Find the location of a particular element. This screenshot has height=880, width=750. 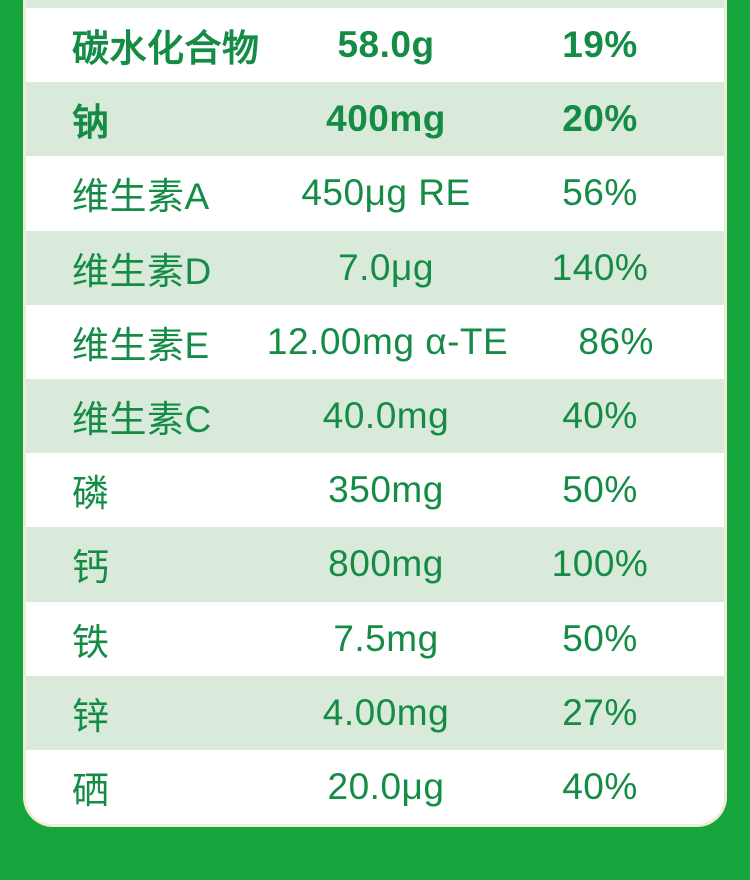

table-row: 硒 20.0μg 40% is located at coordinates (375, 787).